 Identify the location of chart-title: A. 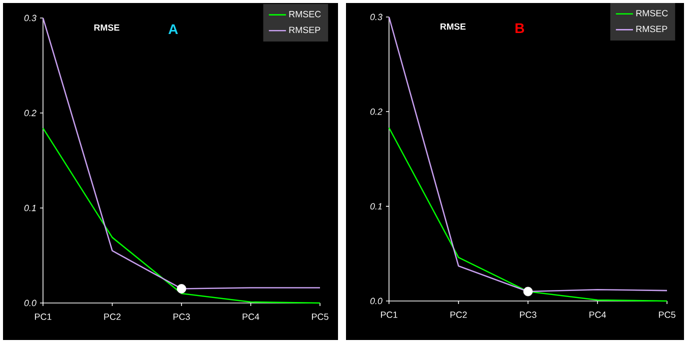
(173, 29).